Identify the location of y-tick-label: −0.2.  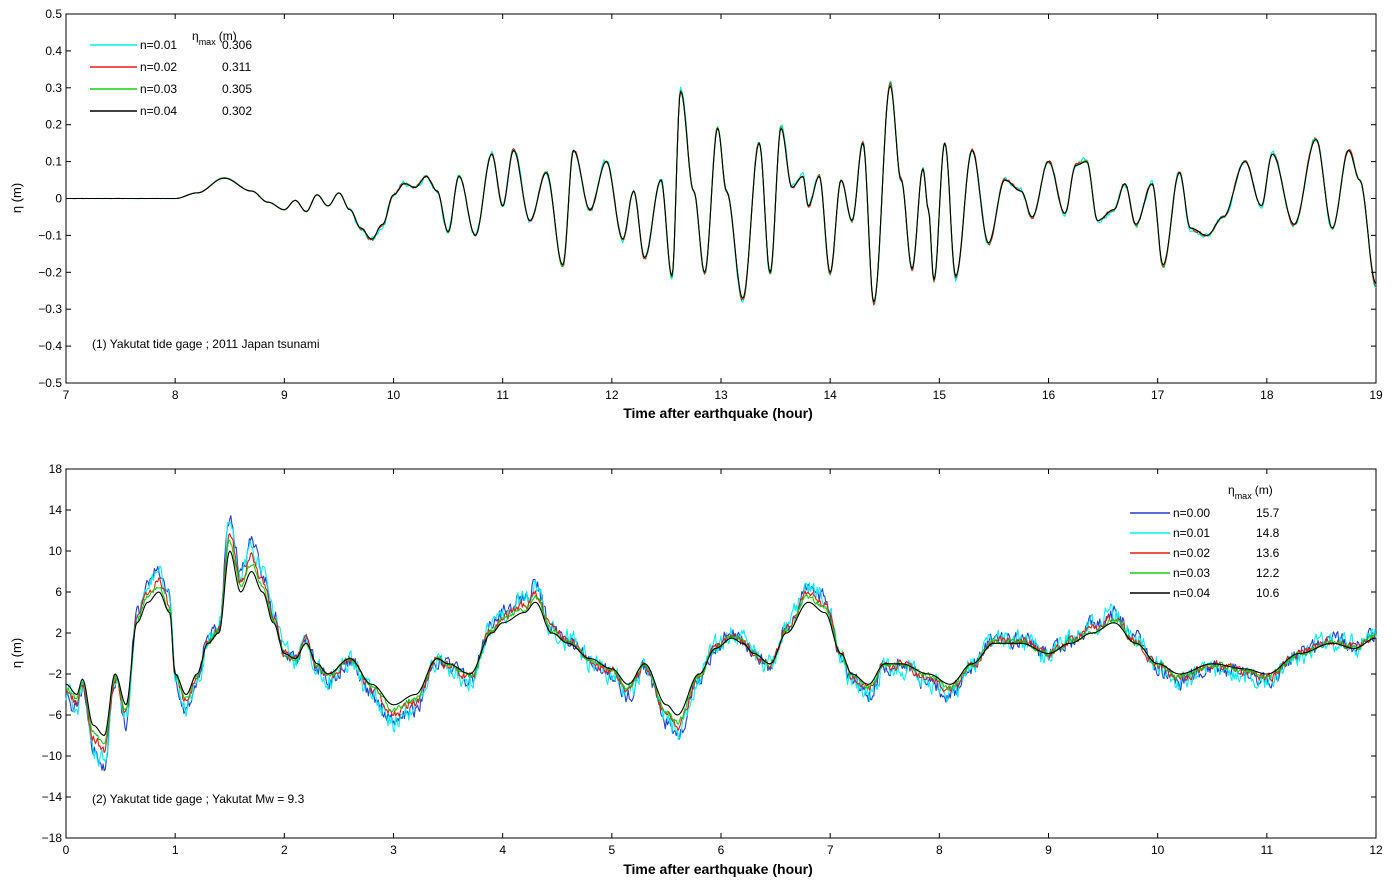
(50, 272).